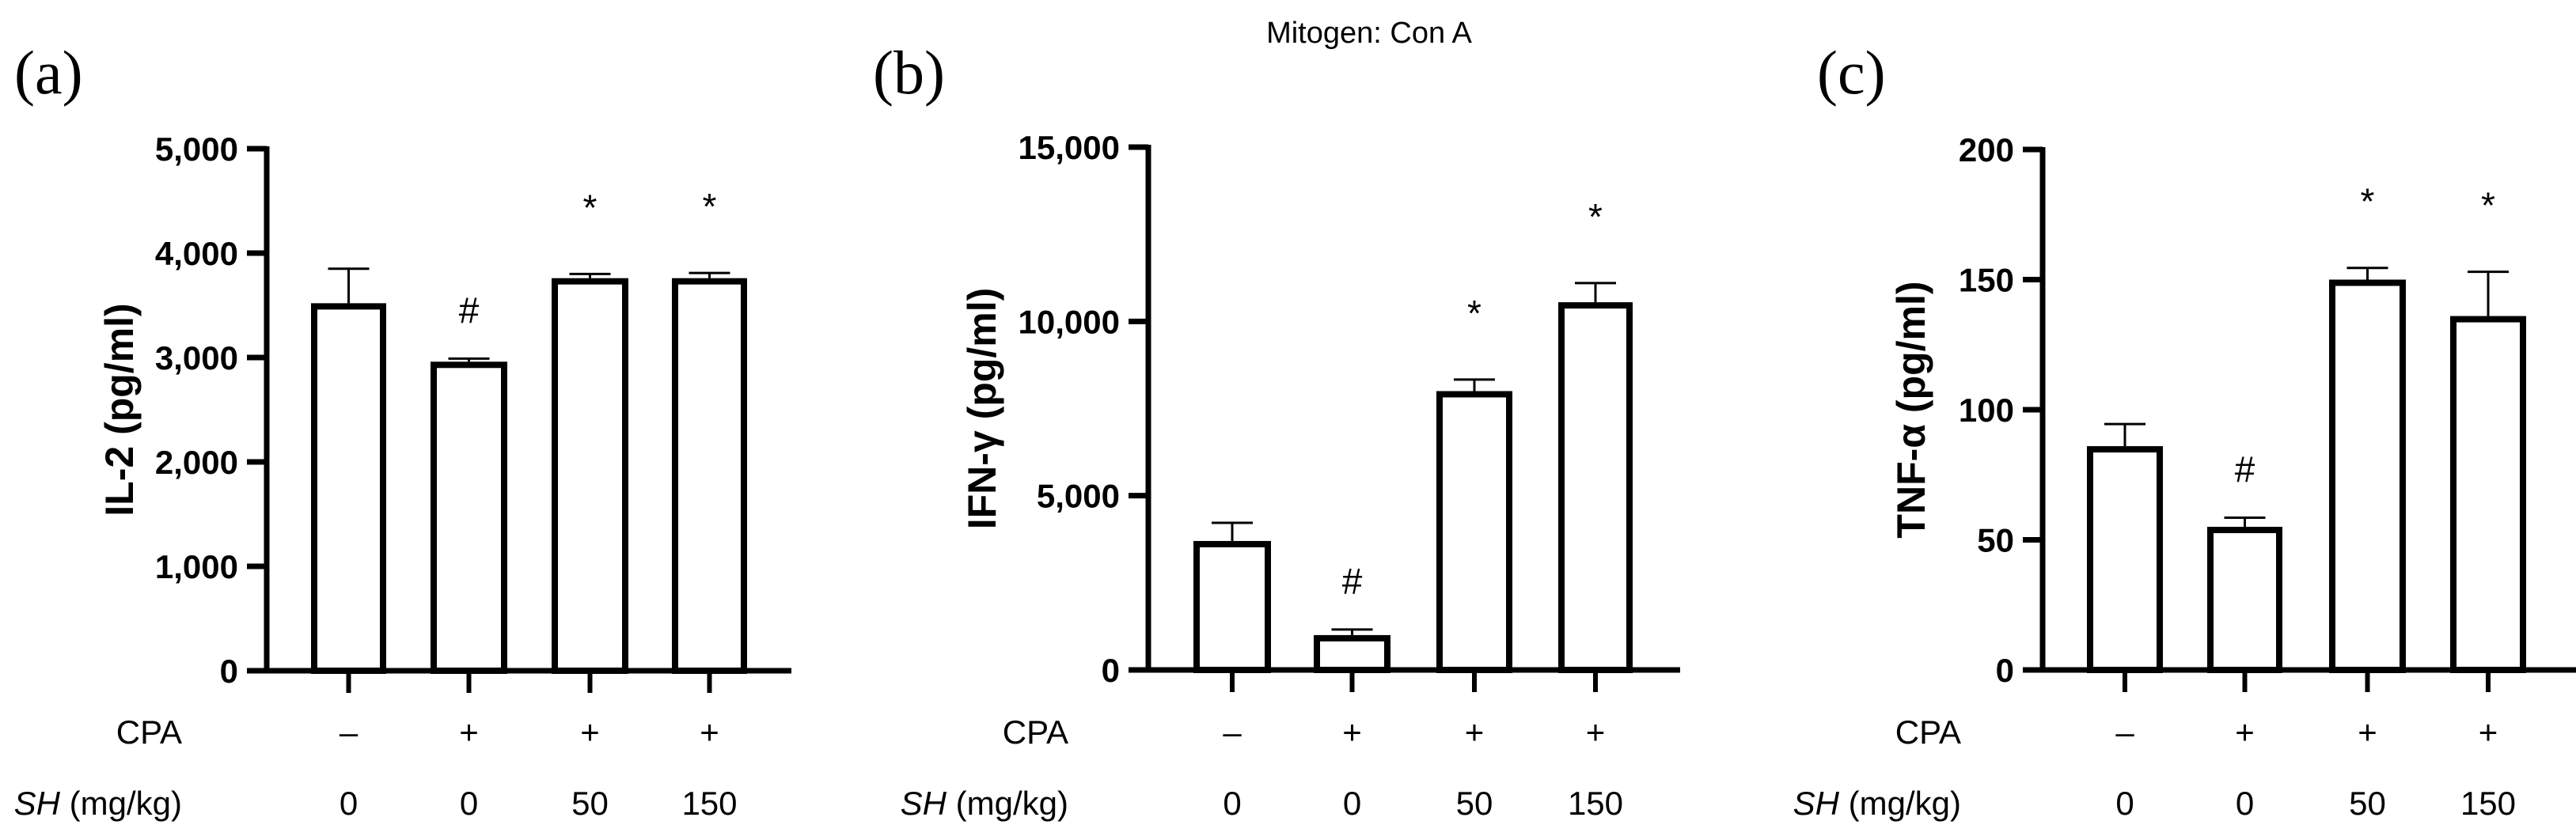 The image size is (2576, 840). What do you see at coordinates (1986, 410) in the screenshot?
I see `y-tick-label: 100` at bounding box center [1986, 410].